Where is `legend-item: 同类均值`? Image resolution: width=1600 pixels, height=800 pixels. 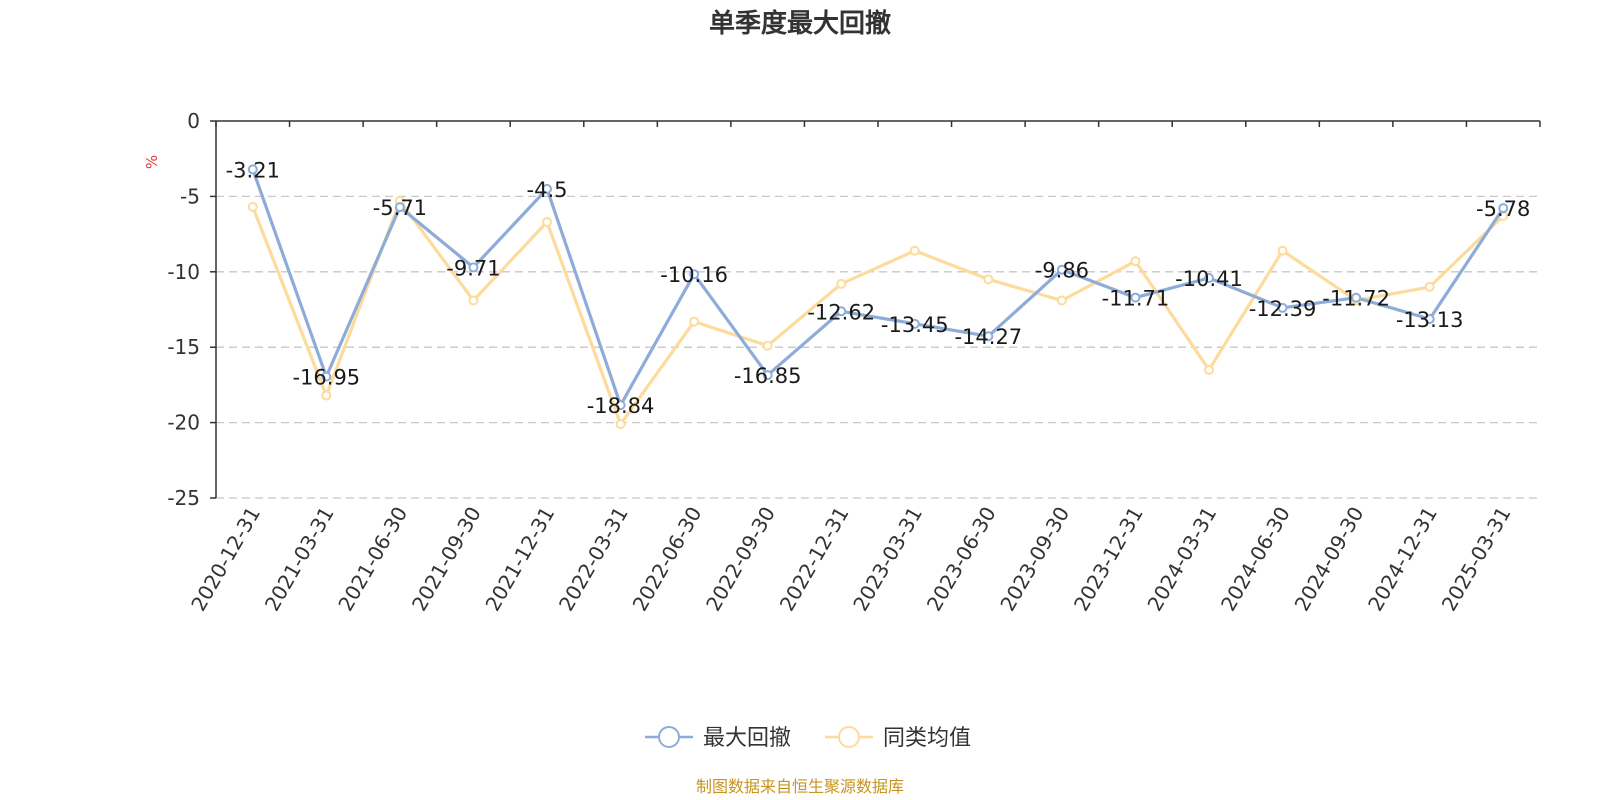 legend-item: 同类均值 is located at coordinates (898, 738).